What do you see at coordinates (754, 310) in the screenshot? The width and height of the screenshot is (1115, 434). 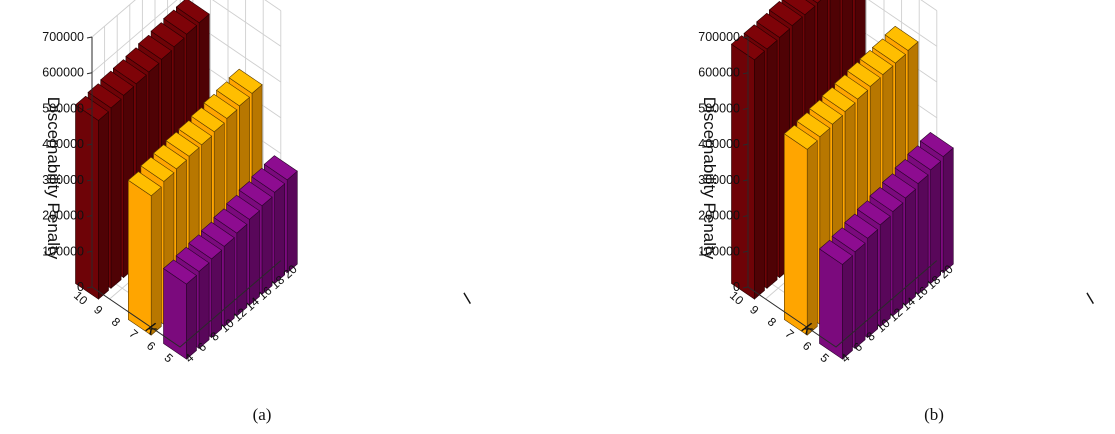 I see `k-tick-label: 9` at bounding box center [754, 310].